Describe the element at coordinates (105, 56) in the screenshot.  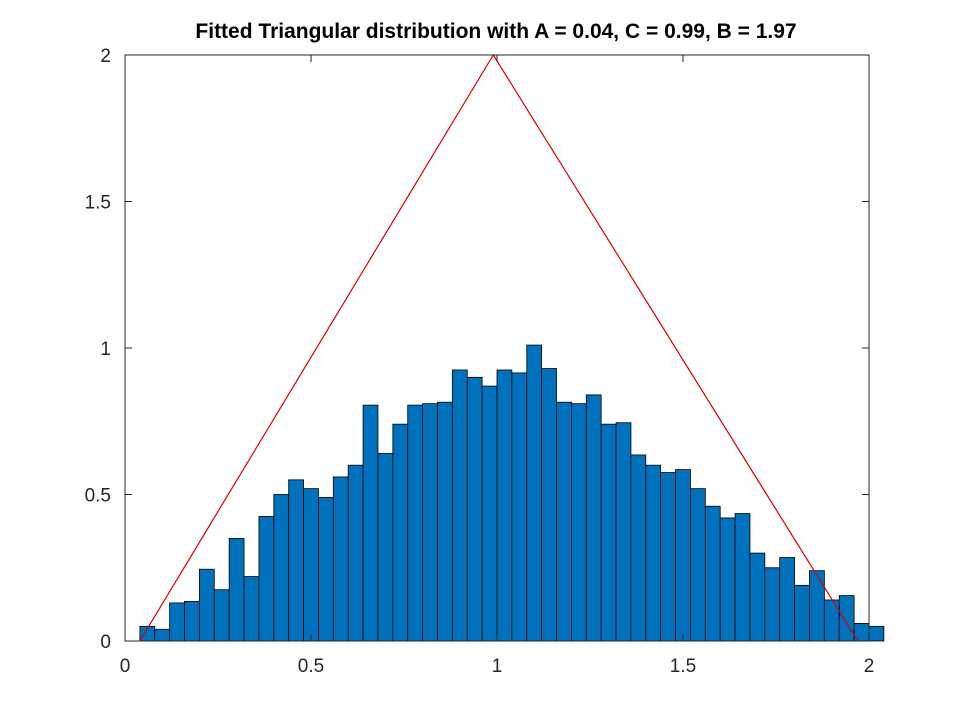
I see `y-tick-label: 2` at that location.